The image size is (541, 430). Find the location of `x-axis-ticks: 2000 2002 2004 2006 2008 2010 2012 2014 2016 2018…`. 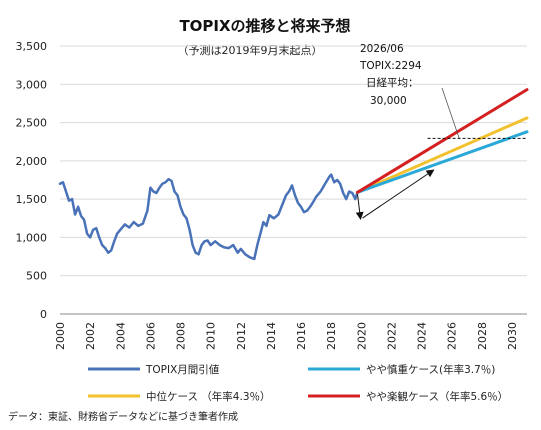

x-axis-ticks: 2000 2002 2004 2006 2008 2010 2012 2014 2016 2018… is located at coordinates (286, 336).